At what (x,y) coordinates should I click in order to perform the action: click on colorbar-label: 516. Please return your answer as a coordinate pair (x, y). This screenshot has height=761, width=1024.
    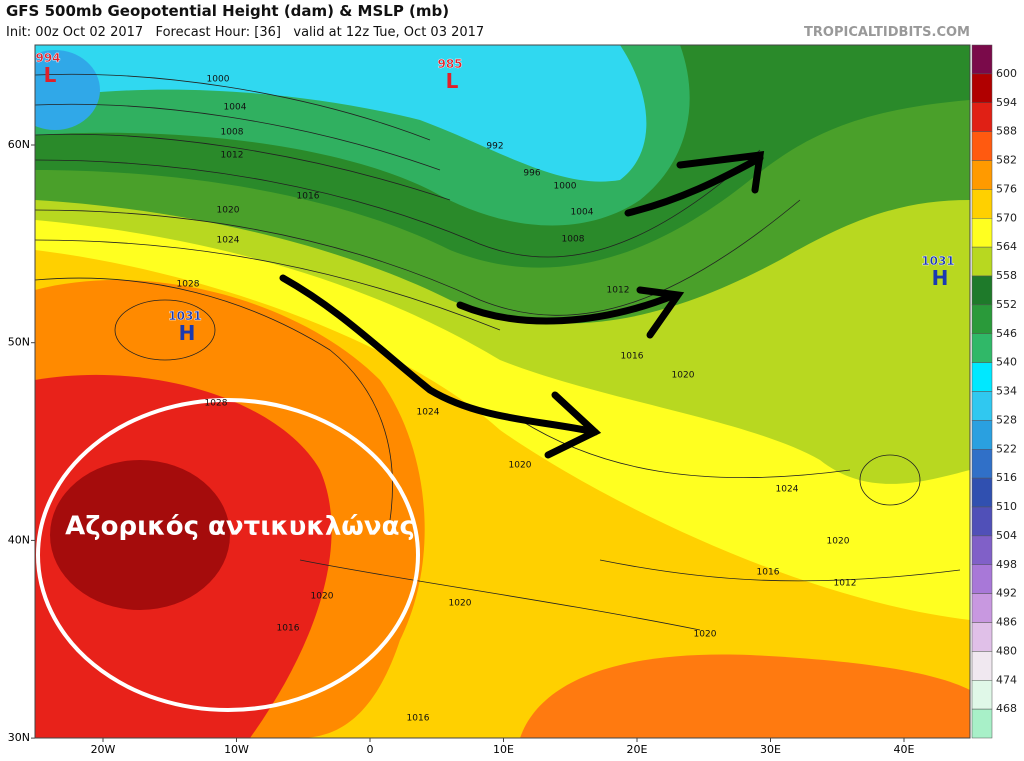
    Looking at the image, I should click on (1006, 477).